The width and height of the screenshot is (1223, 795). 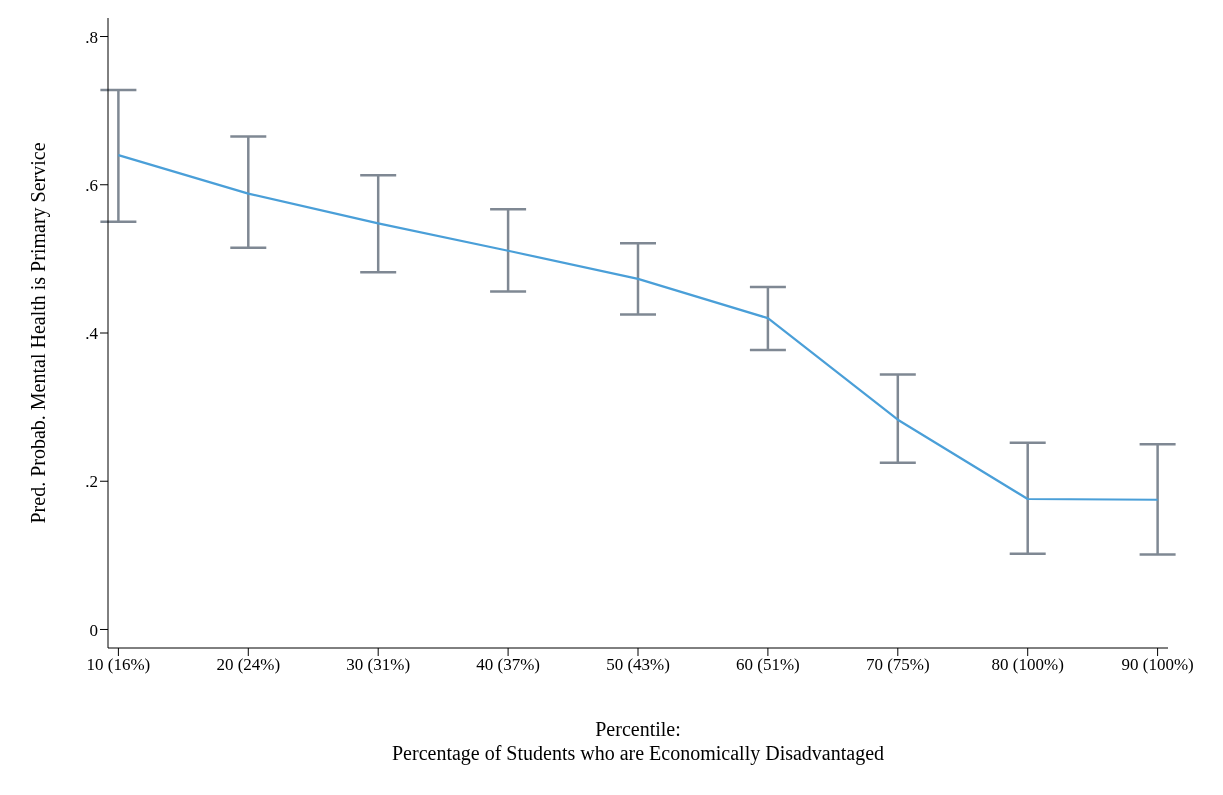 I want to click on x-tick-label: 80 (100%), so click(x=1027, y=665).